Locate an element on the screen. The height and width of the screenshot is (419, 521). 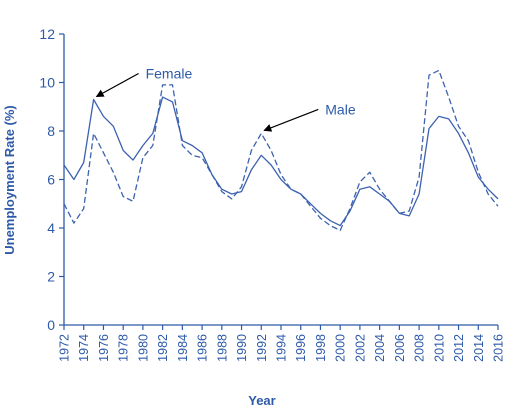
x-tick-label: 1978 is located at coordinates (124, 348).